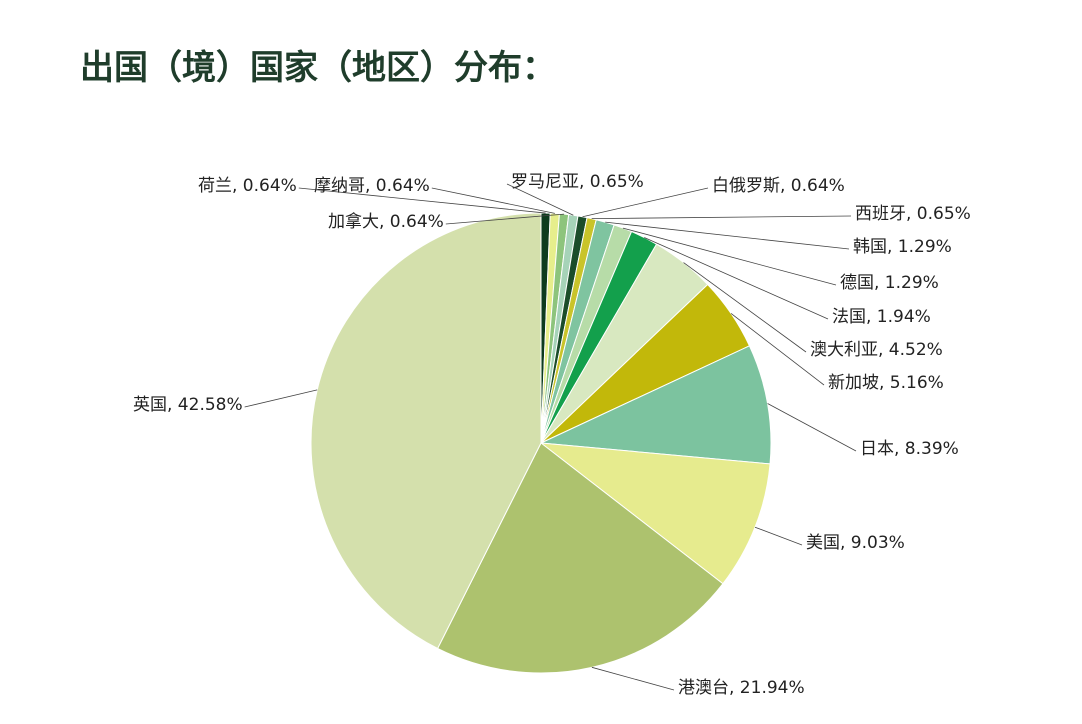 This screenshot has height=724, width=1082. I want to click on slice-label: 法国, 1.94%, so click(881, 317).